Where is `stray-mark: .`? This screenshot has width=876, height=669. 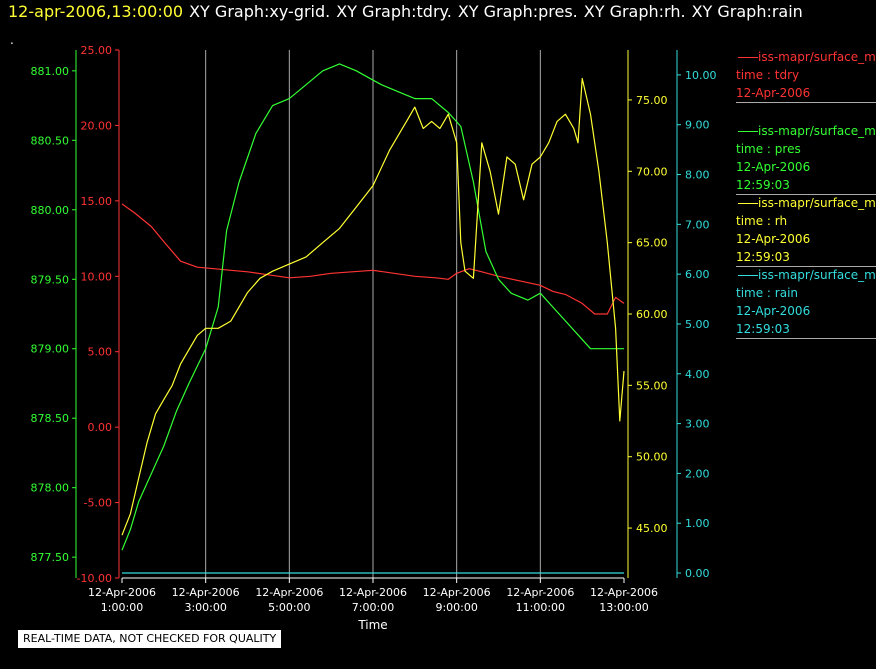
stray-mark: . is located at coordinates (12, 40).